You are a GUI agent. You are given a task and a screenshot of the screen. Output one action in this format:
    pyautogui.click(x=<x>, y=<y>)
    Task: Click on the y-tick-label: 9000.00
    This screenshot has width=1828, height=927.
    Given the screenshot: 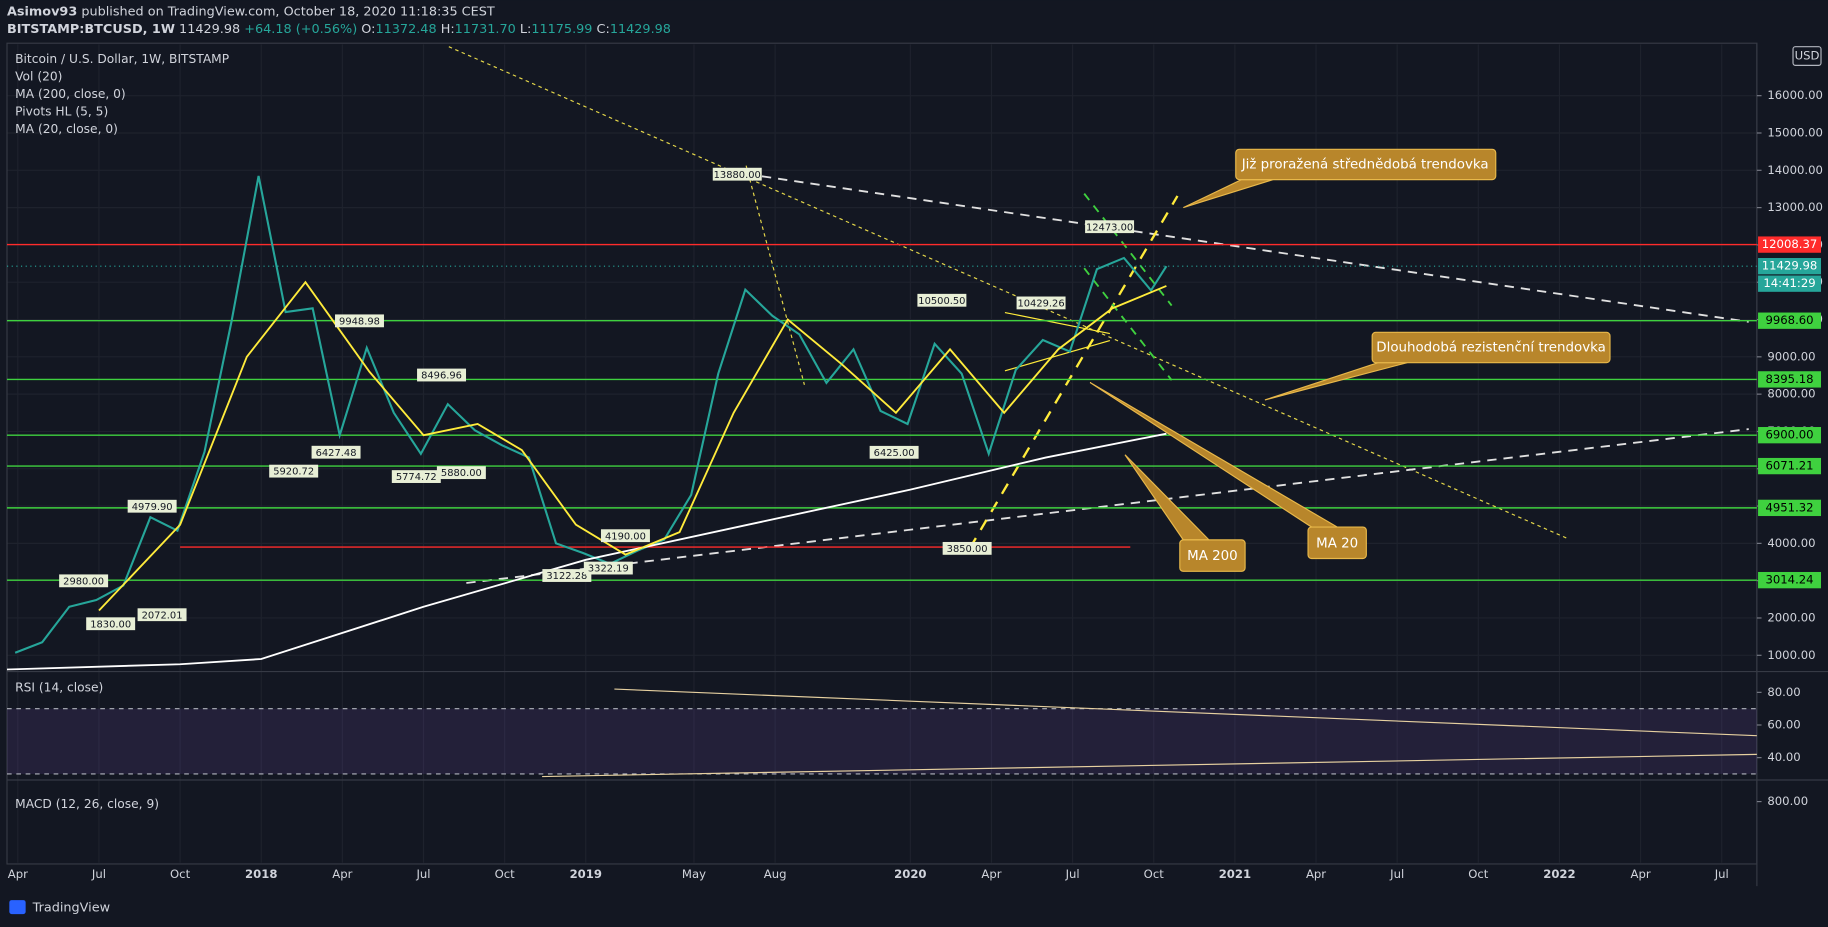 What is the action you would take?
    pyautogui.click(x=1791, y=356)
    